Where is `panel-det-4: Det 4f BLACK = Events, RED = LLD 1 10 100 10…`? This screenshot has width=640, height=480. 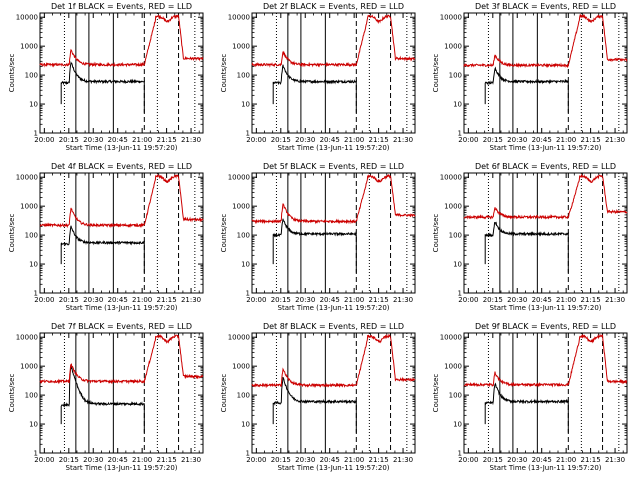
panel-det-4: Det 4f BLACK = Events, RED = LLD 1 10 100 10… is located at coordinates (106, 237).